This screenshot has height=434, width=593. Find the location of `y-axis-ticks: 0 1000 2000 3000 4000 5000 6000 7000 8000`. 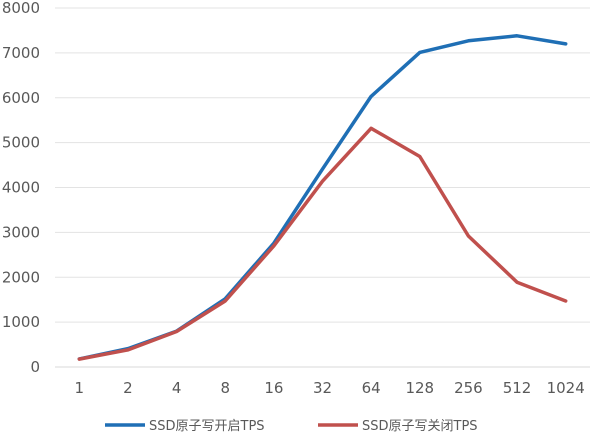

y-axis-ticks: 0 1000 2000 3000 4000 5000 6000 7000 8000 is located at coordinates (21, 188).